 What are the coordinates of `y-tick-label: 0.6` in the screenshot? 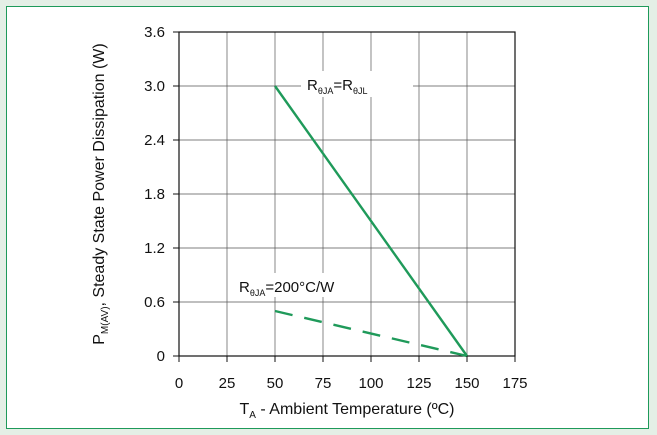 It's located at (154, 302).